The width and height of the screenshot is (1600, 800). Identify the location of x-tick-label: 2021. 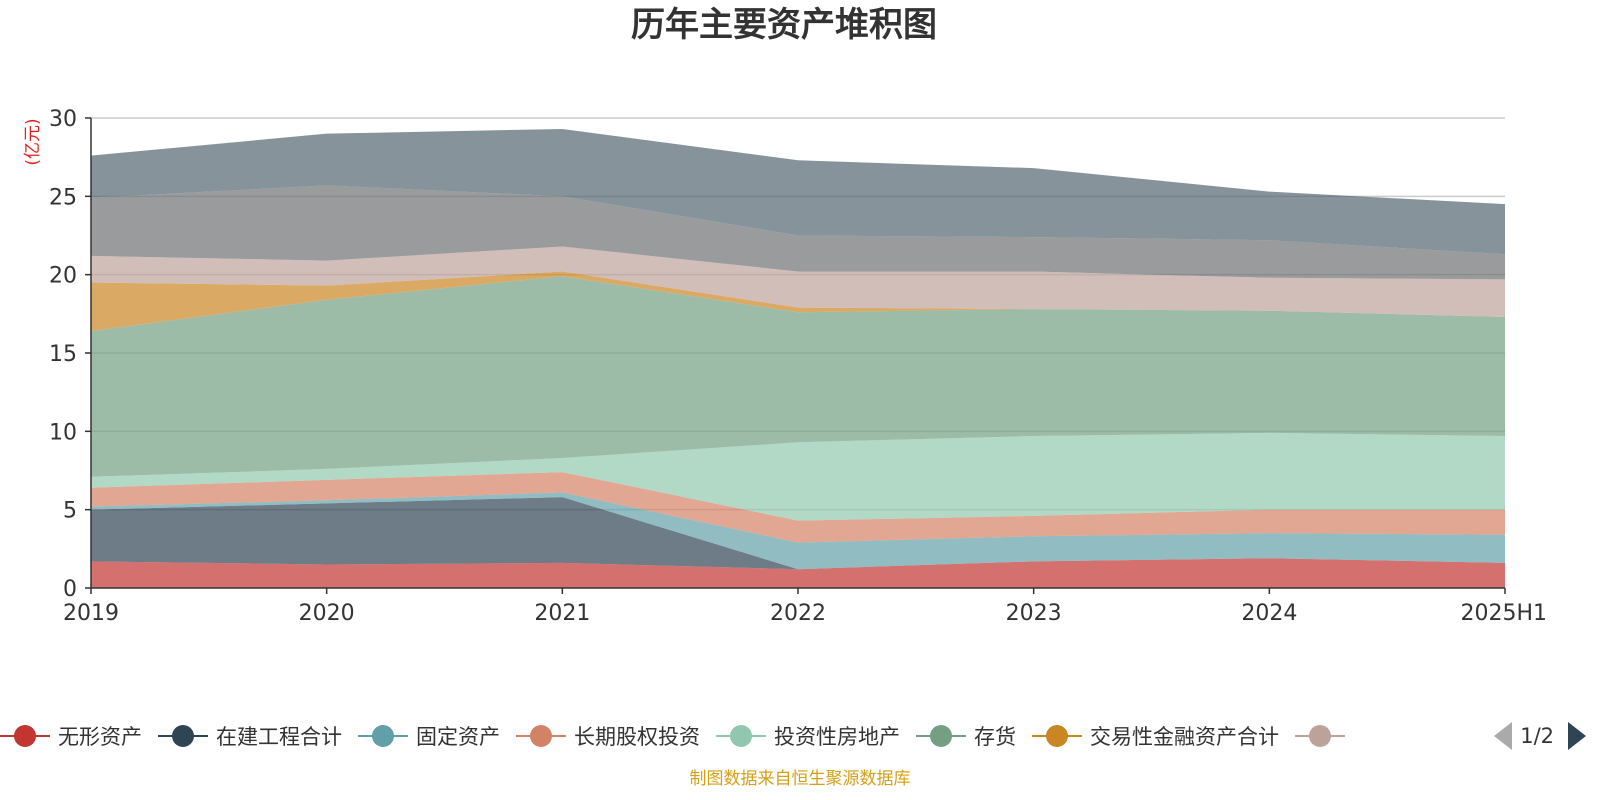
(562, 613).